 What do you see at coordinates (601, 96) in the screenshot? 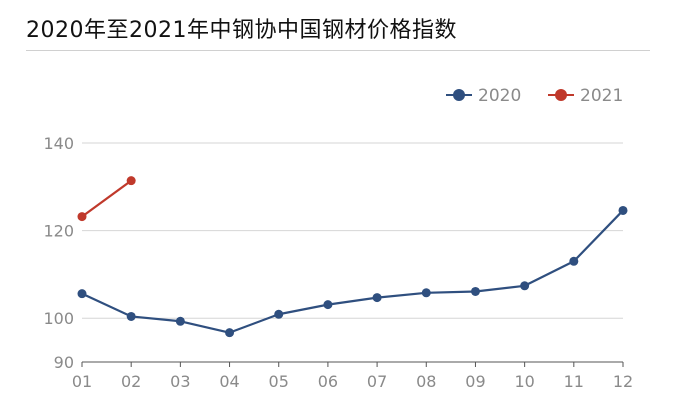
I see `legend-label-2021: 2021` at bounding box center [601, 96].